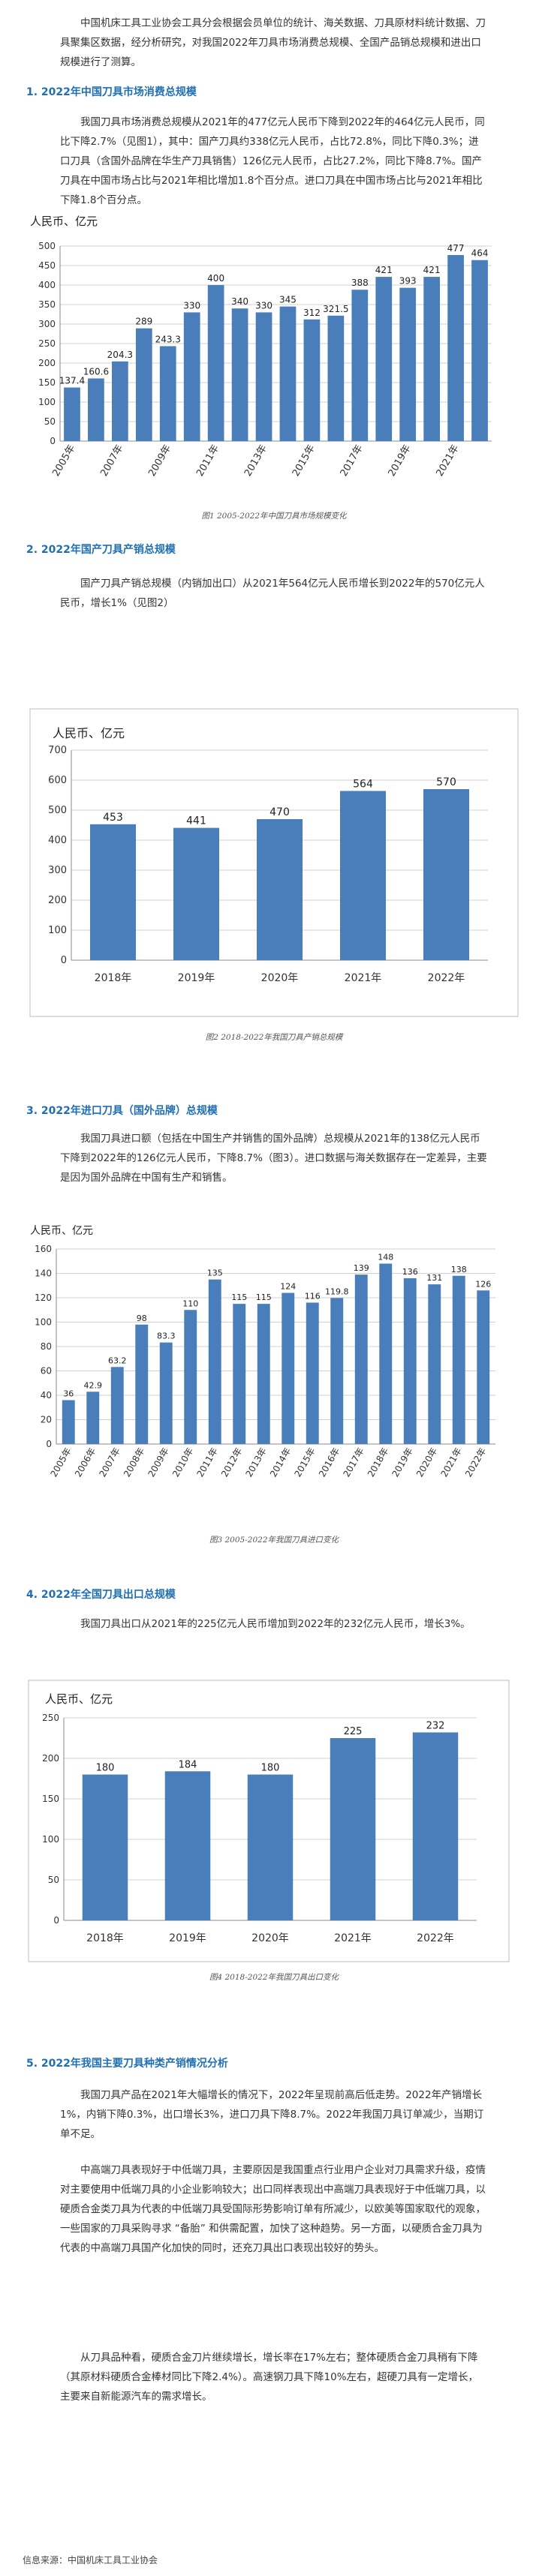 This screenshot has width=548, height=2576. Describe the element at coordinates (274, 1977) in the screenshot. I see `chart-4-caption: 图4 2018-2022年我国刀具出口变化` at that location.